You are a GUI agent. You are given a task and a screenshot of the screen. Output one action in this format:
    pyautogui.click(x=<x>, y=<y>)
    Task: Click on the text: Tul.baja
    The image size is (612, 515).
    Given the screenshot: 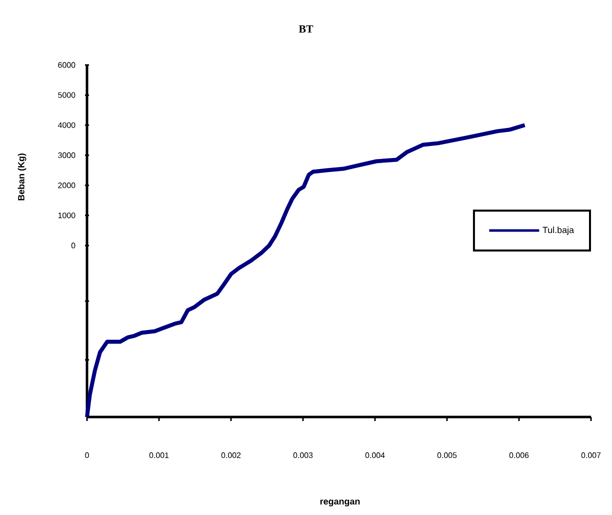 What is the action you would take?
    pyautogui.click(x=558, y=230)
    